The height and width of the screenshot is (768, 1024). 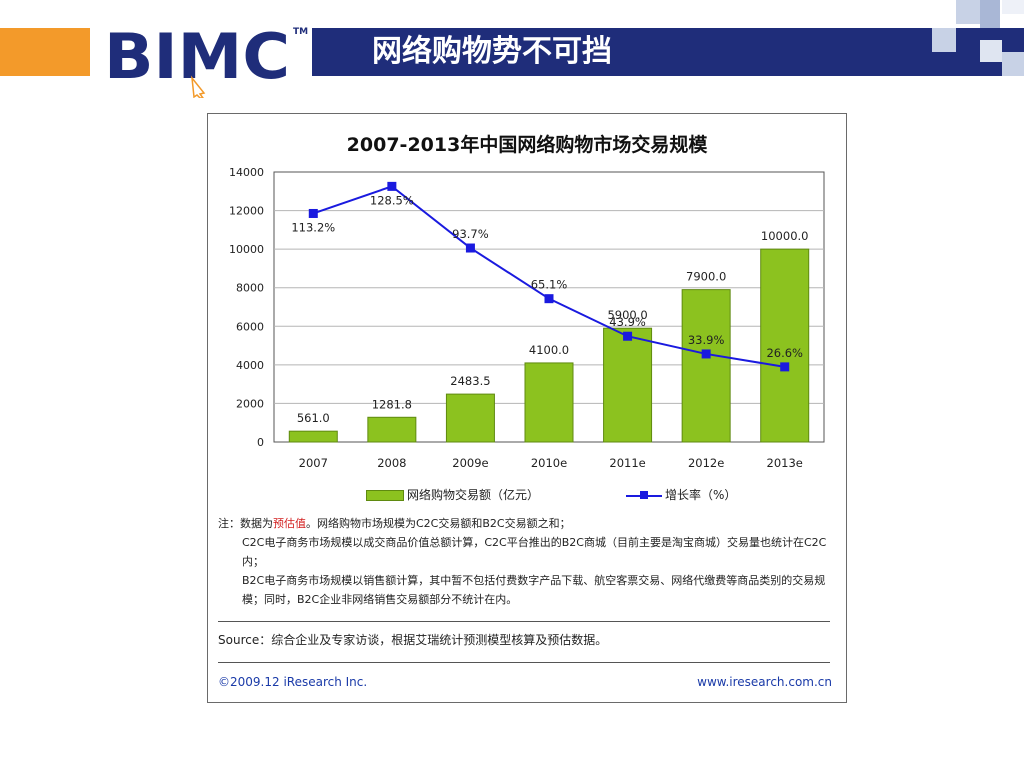 I want to click on x-tick-label: 2008, so click(x=391, y=463).